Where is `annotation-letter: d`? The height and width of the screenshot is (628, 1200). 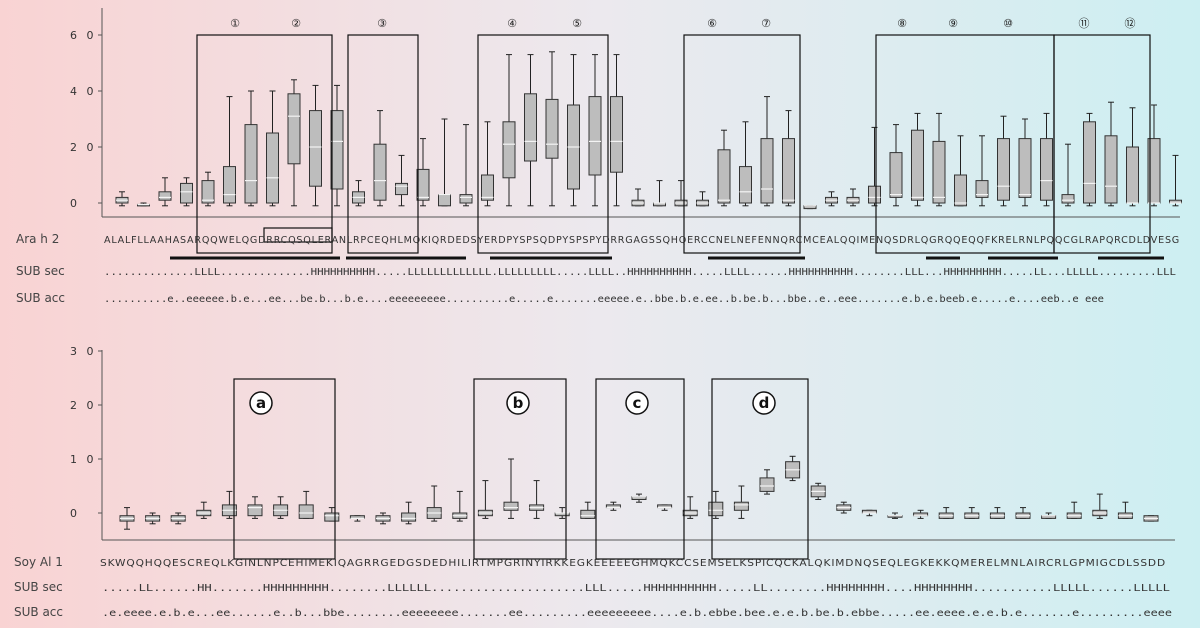
annotation-letter: d is located at coordinates (764, 403).